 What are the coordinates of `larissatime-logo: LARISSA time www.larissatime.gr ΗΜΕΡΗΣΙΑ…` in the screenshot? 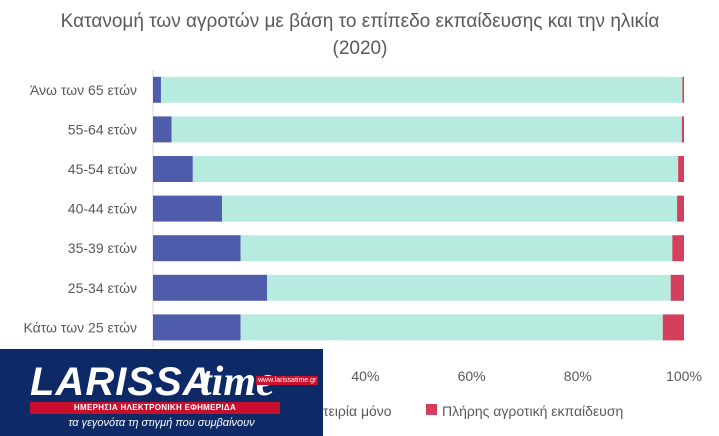 It's located at (161, 392).